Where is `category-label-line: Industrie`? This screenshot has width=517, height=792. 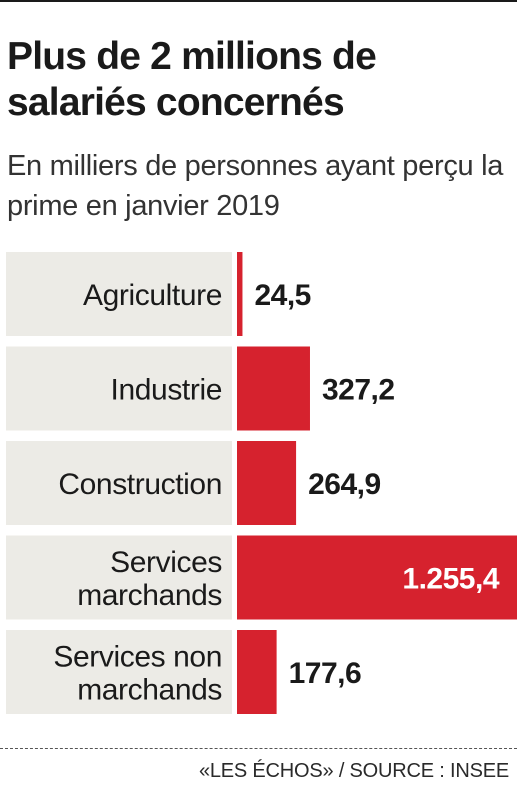 category-label-line: Industrie is located at coordinates (166, 390).